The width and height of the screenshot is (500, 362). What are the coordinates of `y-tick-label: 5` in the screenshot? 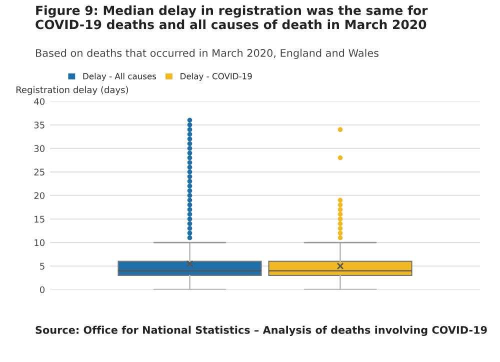 It's located at (42, 266).